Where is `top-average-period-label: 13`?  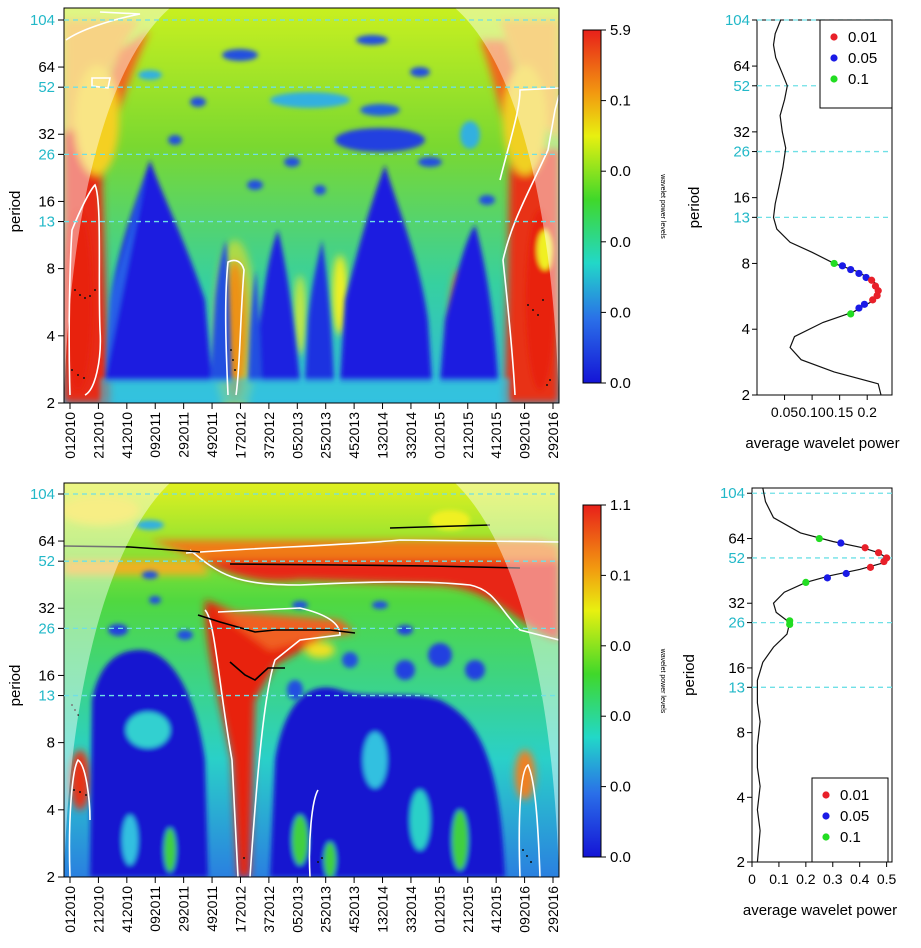
top-average-period-label: 13 is located at coordinates (741, 217).